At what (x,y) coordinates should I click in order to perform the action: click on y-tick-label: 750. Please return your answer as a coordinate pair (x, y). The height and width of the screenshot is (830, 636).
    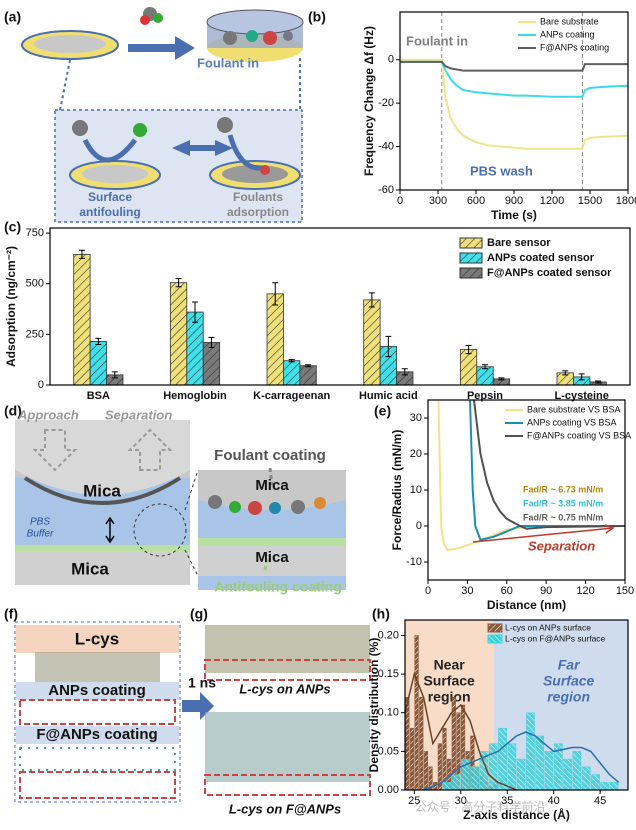
    Looking at the image, I should click on (35, 233).